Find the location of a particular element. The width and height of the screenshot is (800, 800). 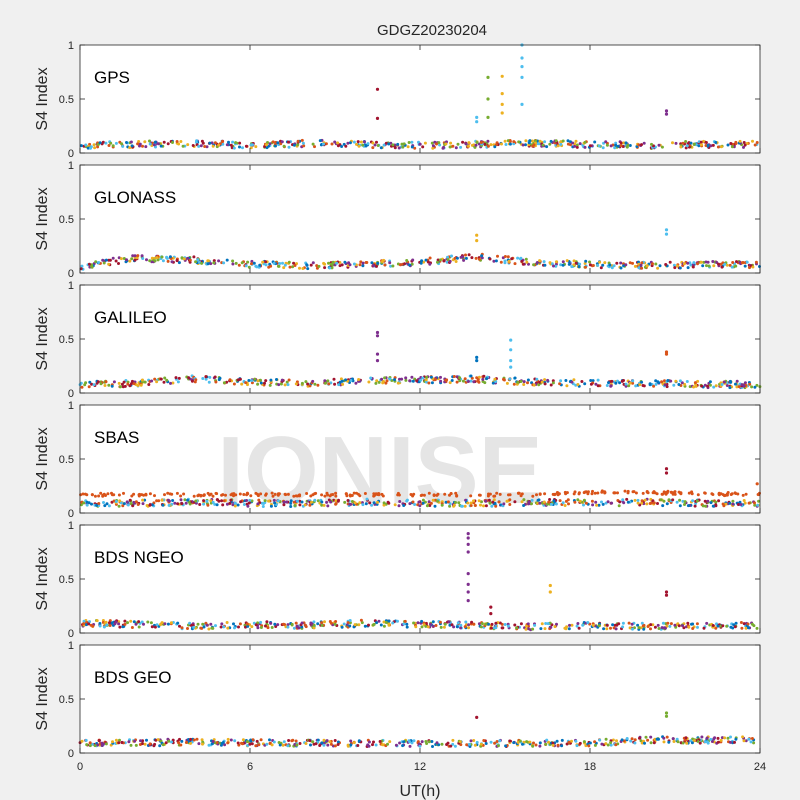

panel-label: GLONASS is located at coordinates (135, 197).